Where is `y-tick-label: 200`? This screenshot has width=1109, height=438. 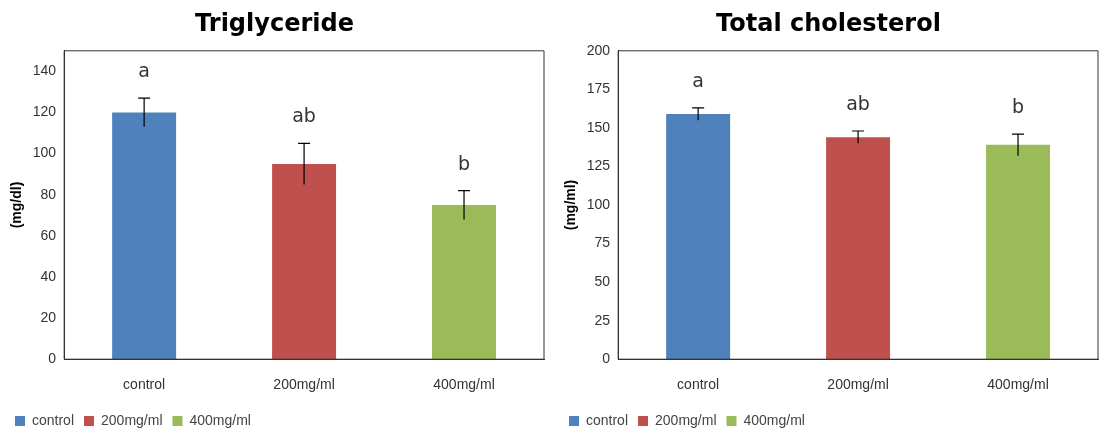 y-tick-label: 200 is located at coordinates (598, 49).